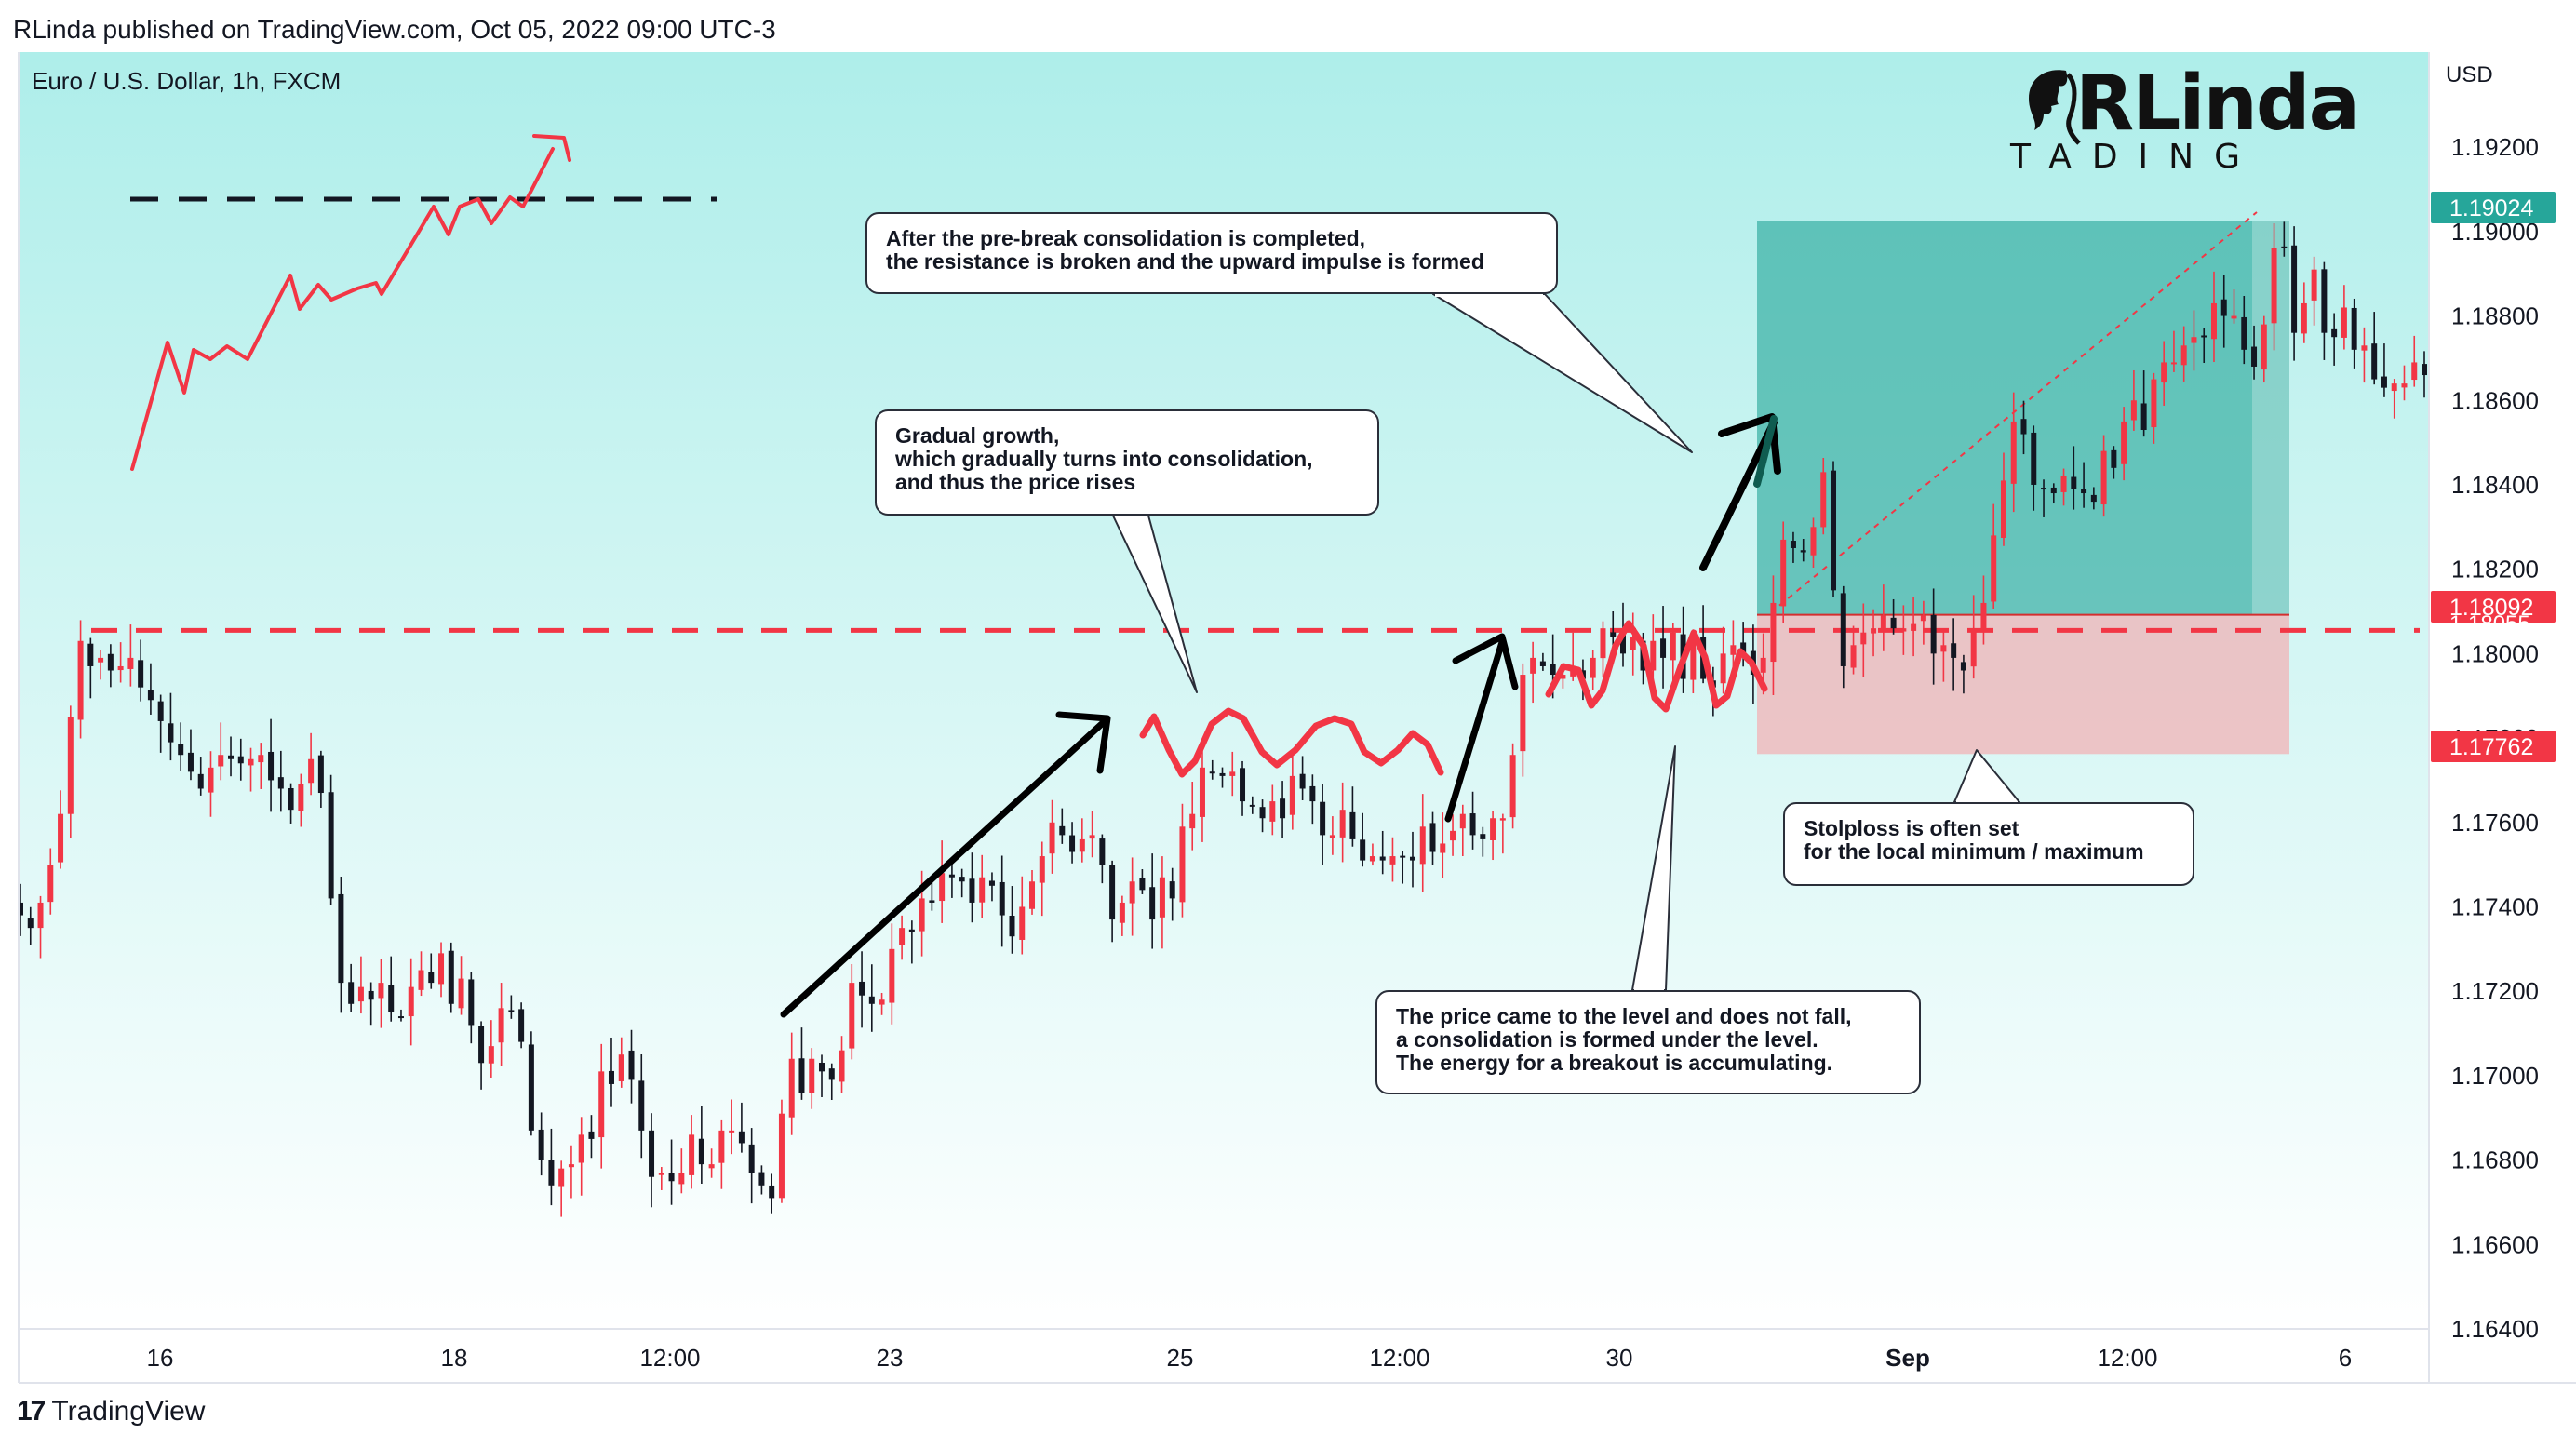  What do you see at coordinates (2495, 1244) in the screenshot?
I see `y-tick-label: 1.16600` at bounding box center [2495, 1244].